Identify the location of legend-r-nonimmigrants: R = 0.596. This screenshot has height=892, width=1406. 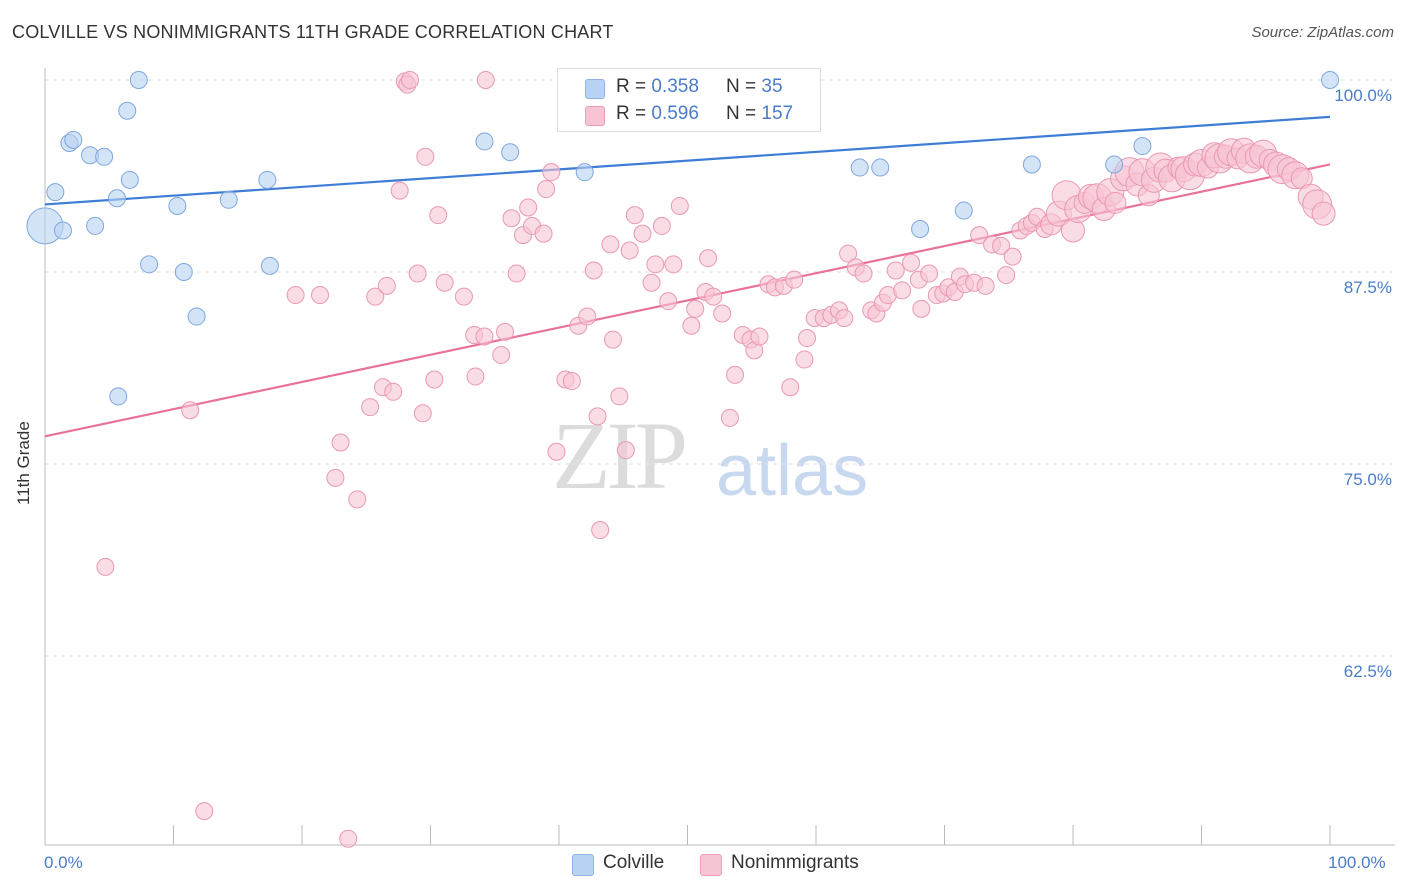
(657, 114).